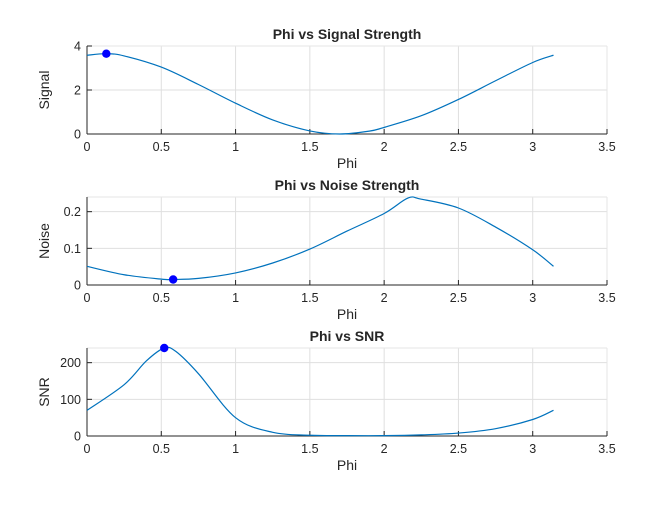  What do you see at coordinates (347, 185) in the screenshot?
I see `subplot-title: Phi vs Noise Strength` at bounding box center [347, 185].